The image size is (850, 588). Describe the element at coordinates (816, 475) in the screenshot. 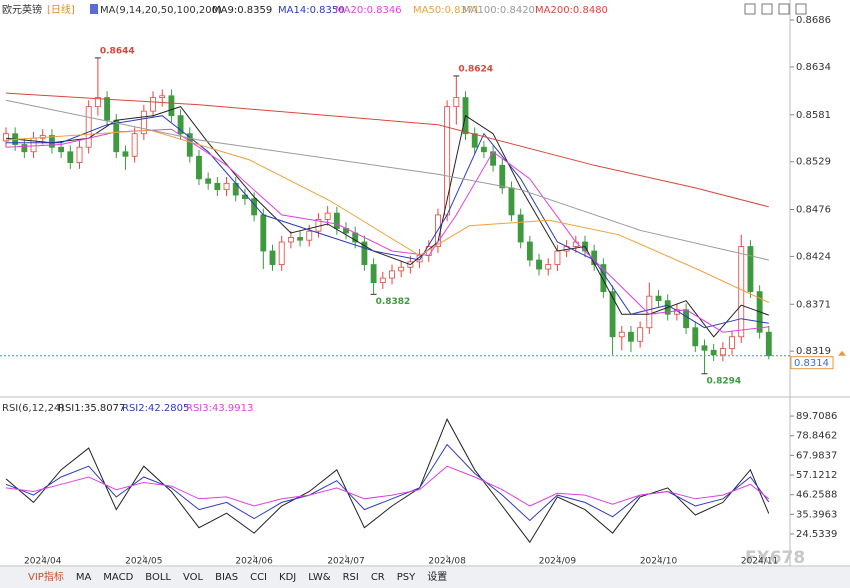

I see `y-tick-label: 57.1212` at that location.